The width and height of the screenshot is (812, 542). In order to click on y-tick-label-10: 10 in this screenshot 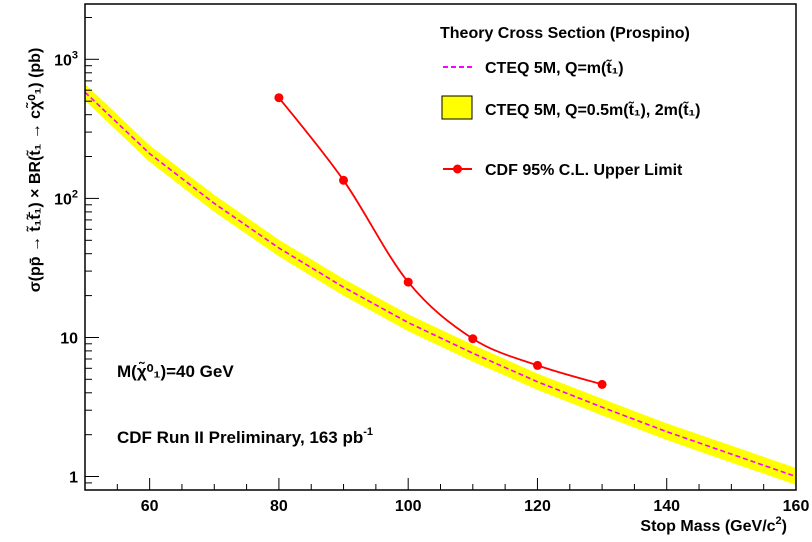, I will do `click(69, 339)`.